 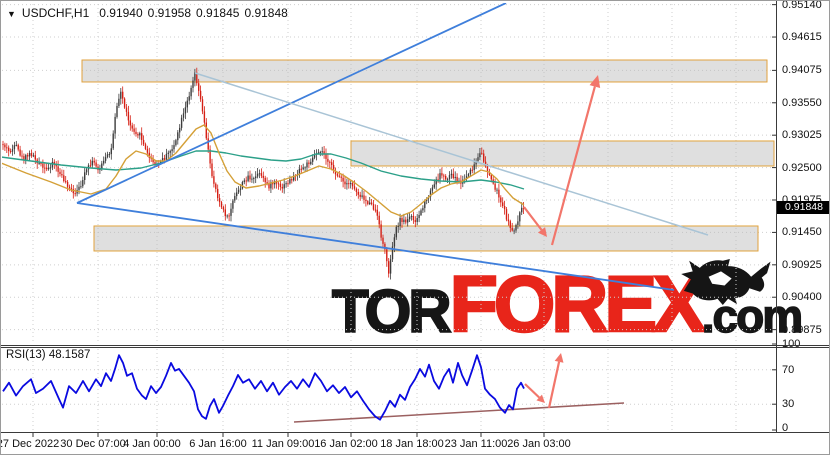 What do you see at coordinates (802, 329) in the screenshot?
I see `price-axis-label: 0.89875` at bounding box center [802, 329].